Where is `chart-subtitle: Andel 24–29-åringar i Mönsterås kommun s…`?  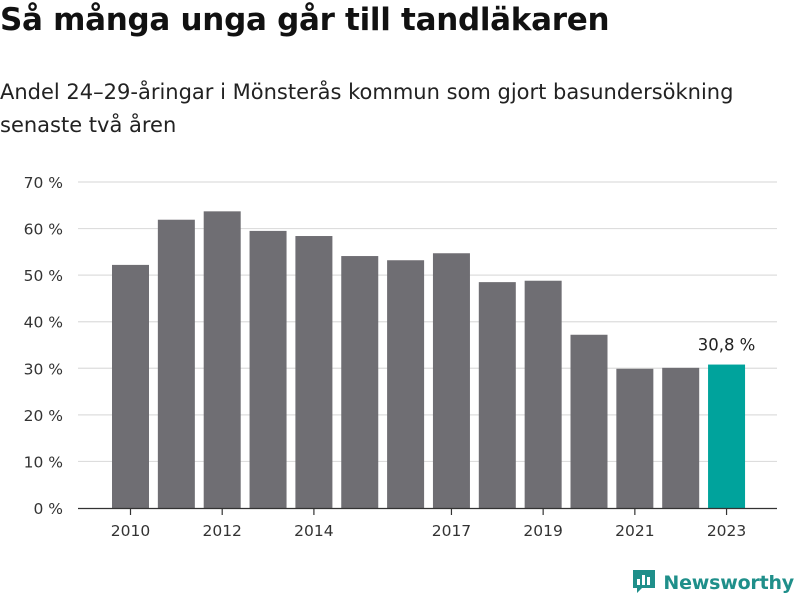
chart-subtitle: Andel 24–29-åringar i Mönsterås kommun s… is located at coordinates (367, 108).